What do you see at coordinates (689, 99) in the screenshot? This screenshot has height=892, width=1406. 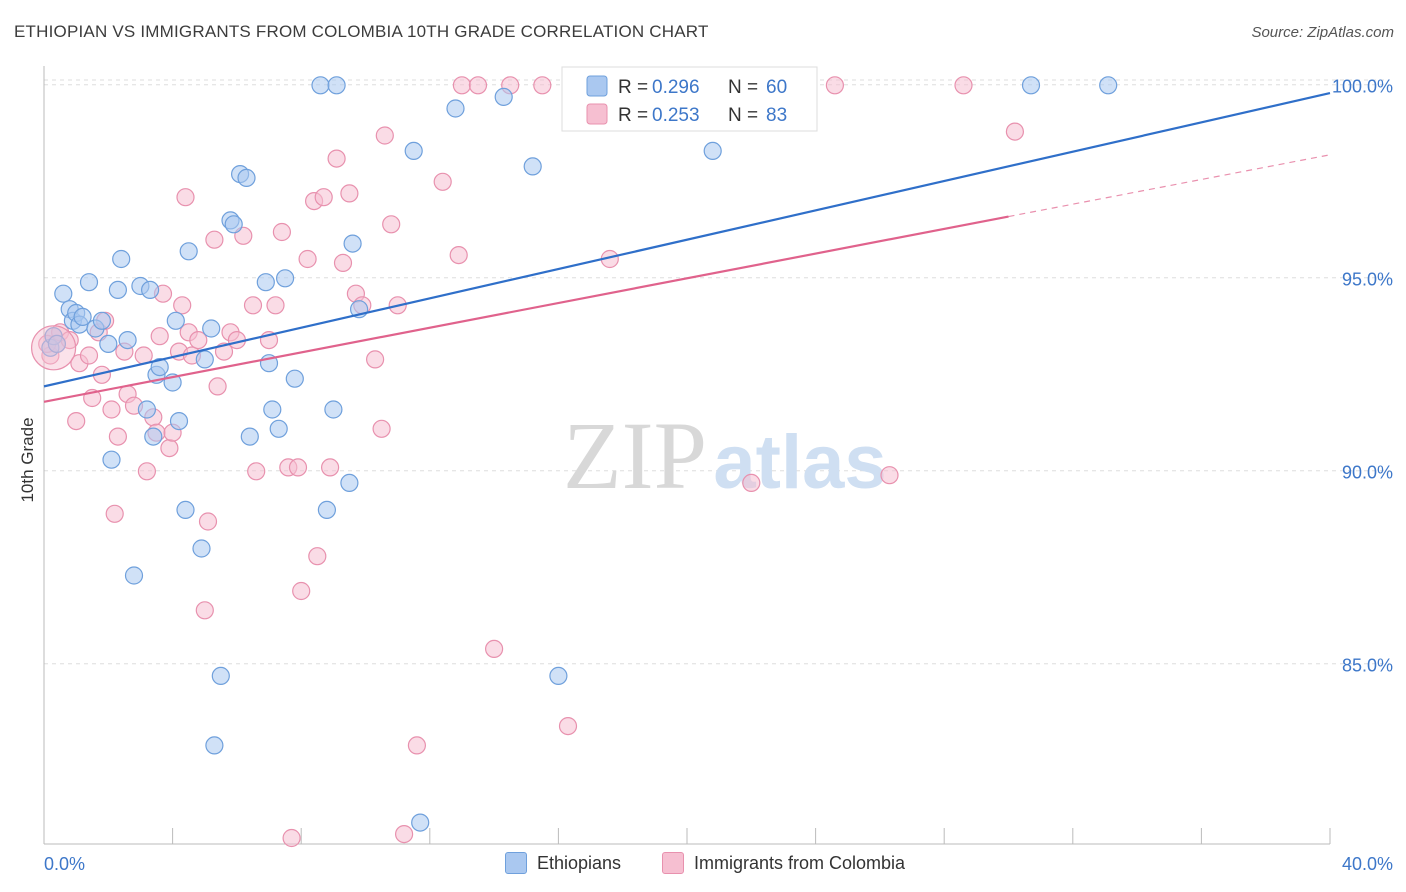 I see `legend-top: R = 0.296 N = 60 R = 0.253 N = 83` at bounding box center [689, 99].